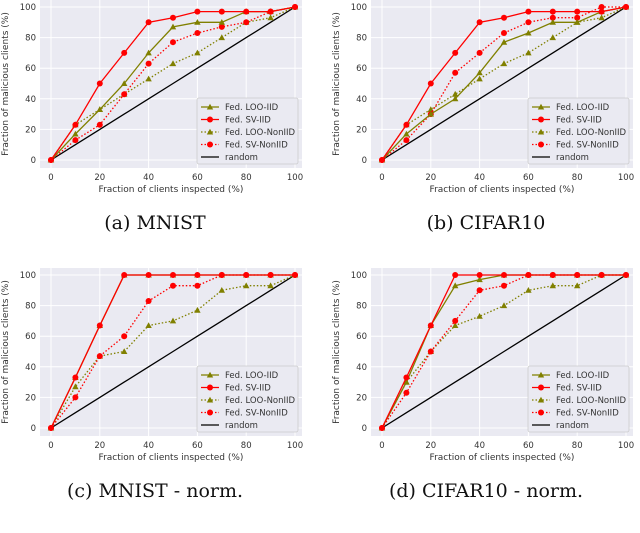 The image size is (640, 533). Describe the element at coordinates (33, 429) in the screenshot. I see `y-tick-label: 0` at that location.